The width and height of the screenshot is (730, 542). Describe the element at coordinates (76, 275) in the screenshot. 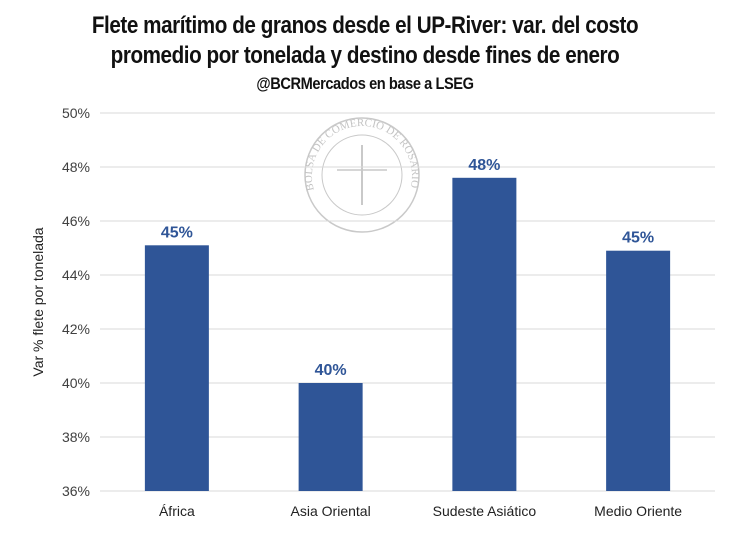

I see `y-tick-label: 44%` at that location.